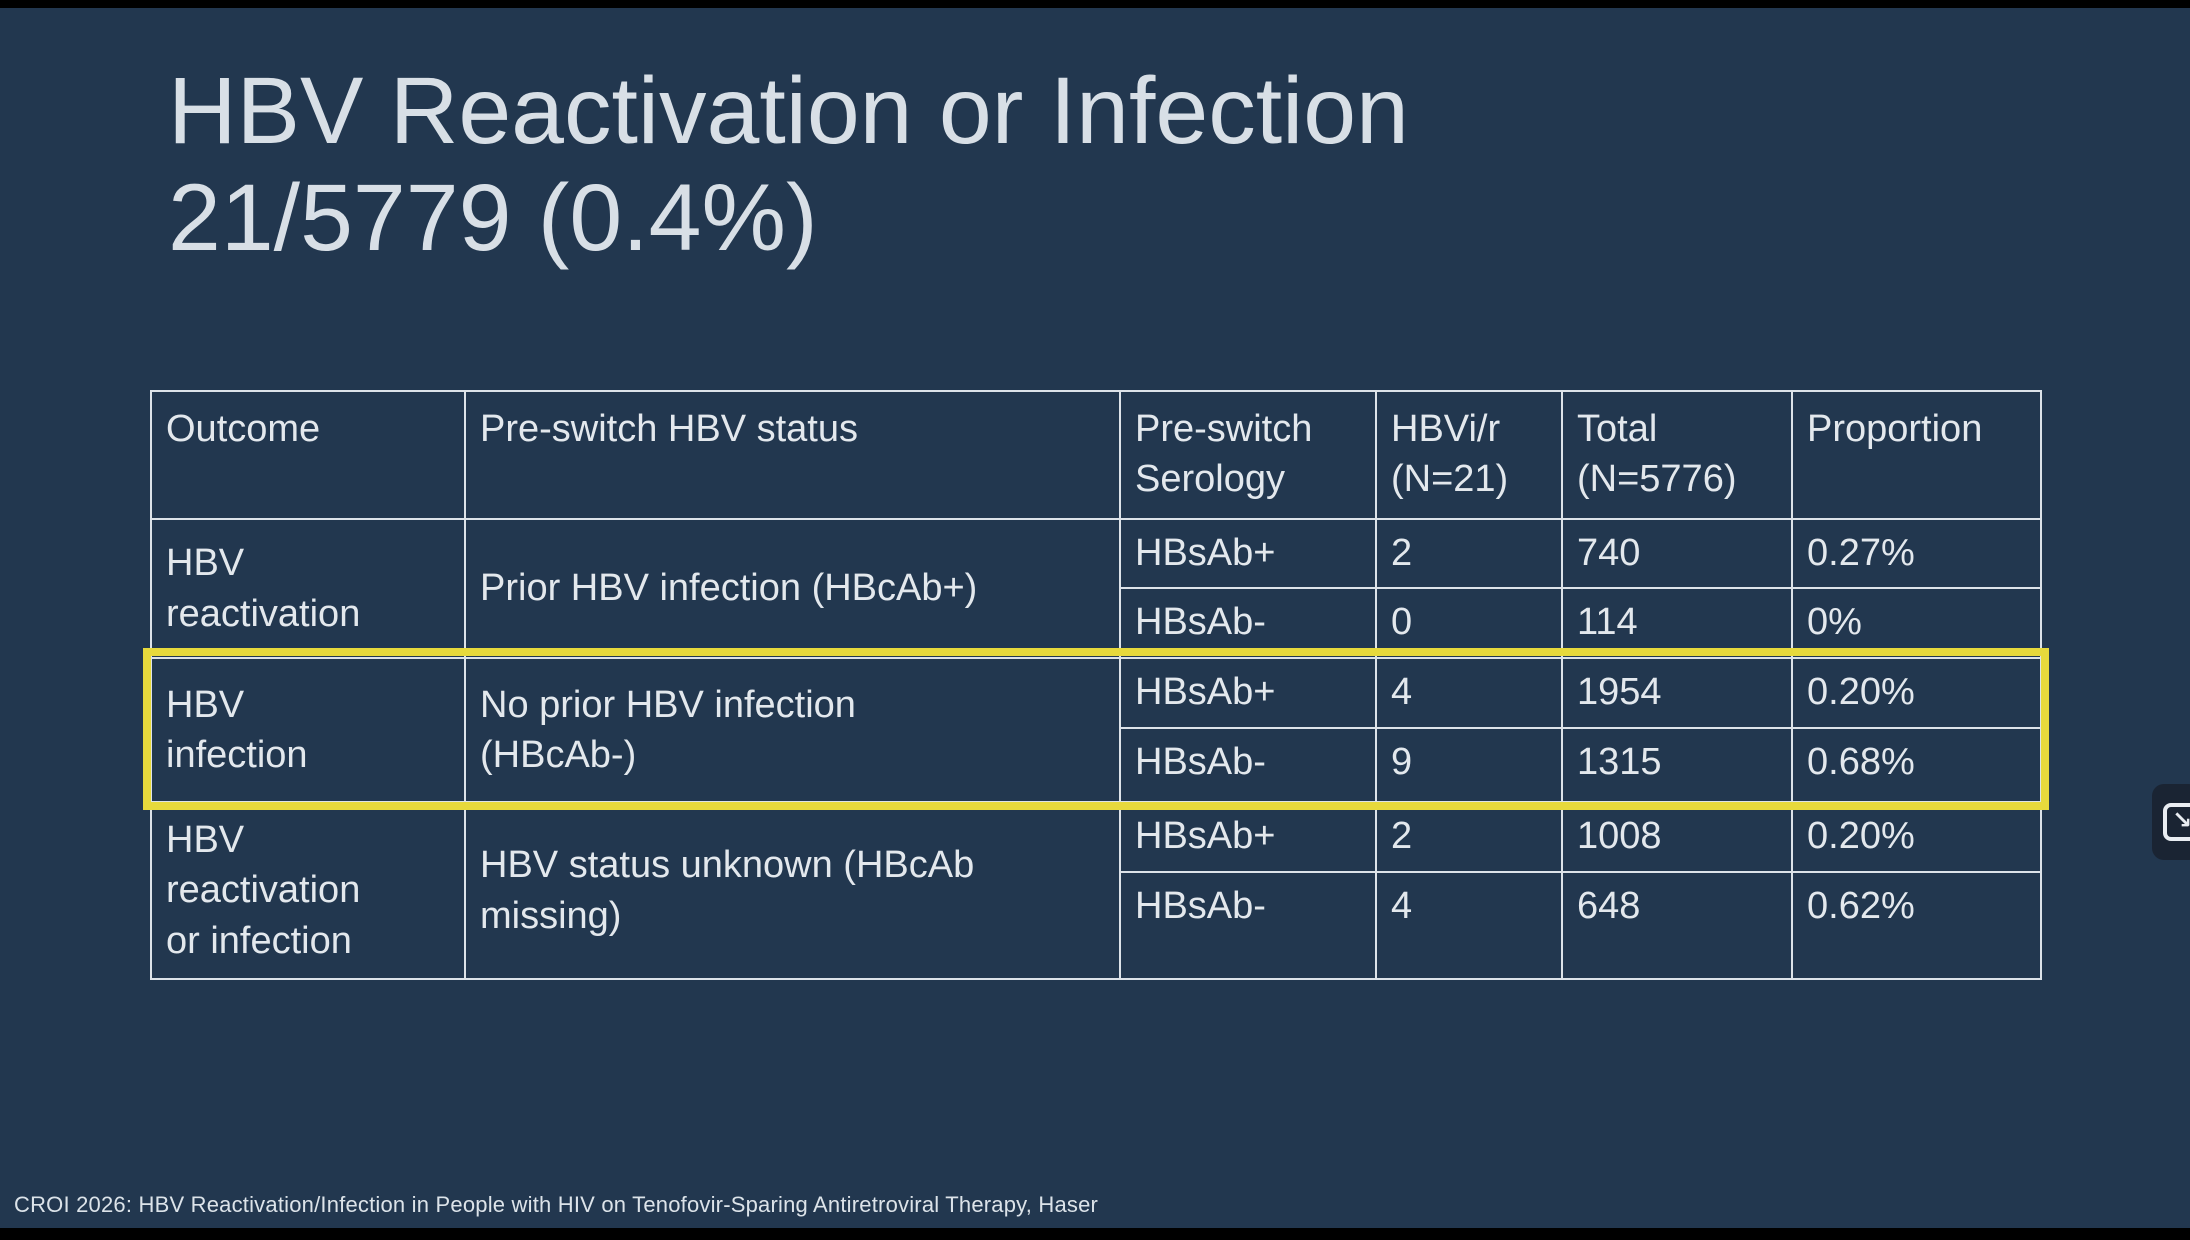  What do you see at coordinates (1095, 4) in the screenshot?
I see `letterbox-top-bar` at bounding box center [1095, 4].